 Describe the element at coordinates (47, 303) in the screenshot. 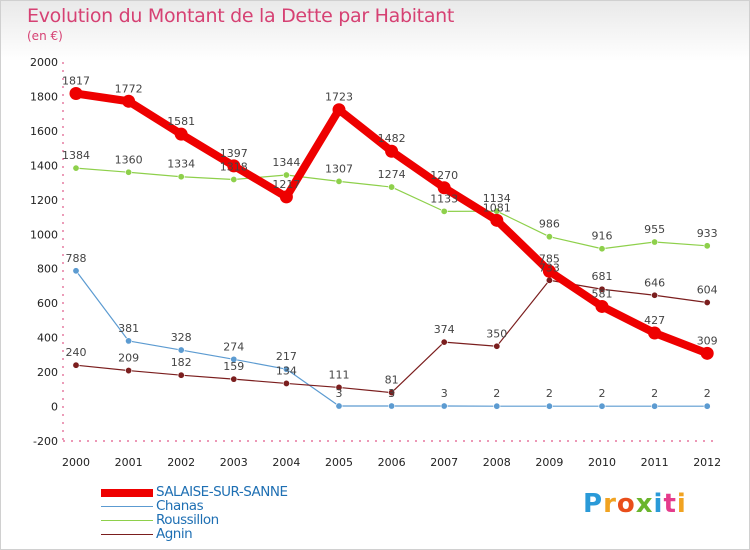

I see `y-tick-label: 600` at that location.